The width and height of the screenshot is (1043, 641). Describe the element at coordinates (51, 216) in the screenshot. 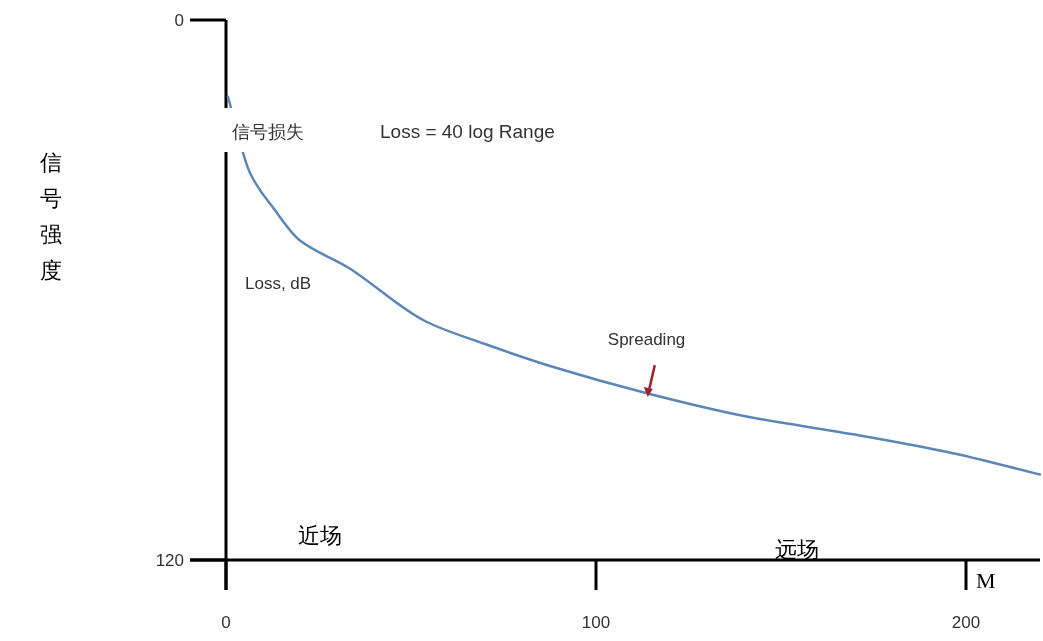

I see `y-axis-title: 信号强度` at that location.